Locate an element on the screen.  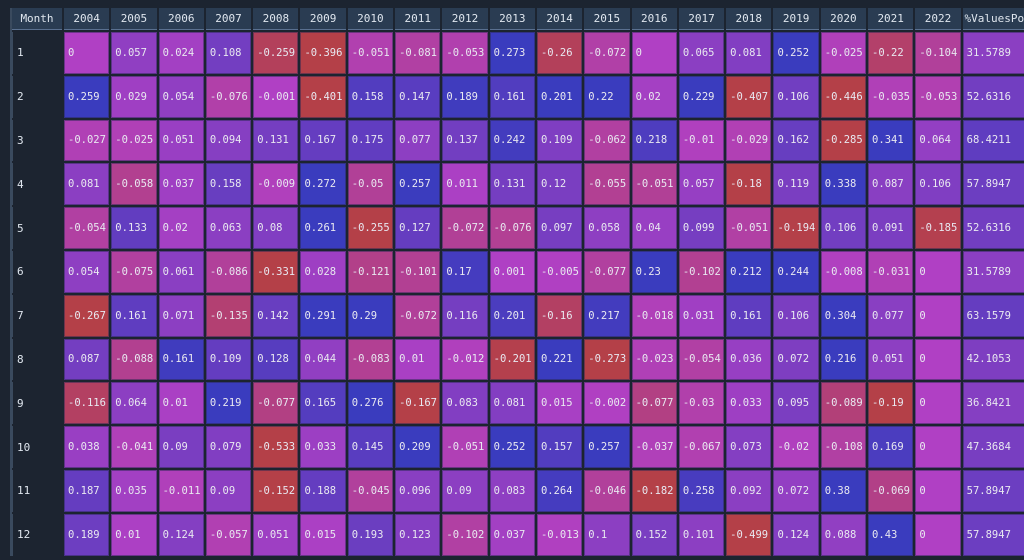
column-header: Month is located at coordinates (37, 19).